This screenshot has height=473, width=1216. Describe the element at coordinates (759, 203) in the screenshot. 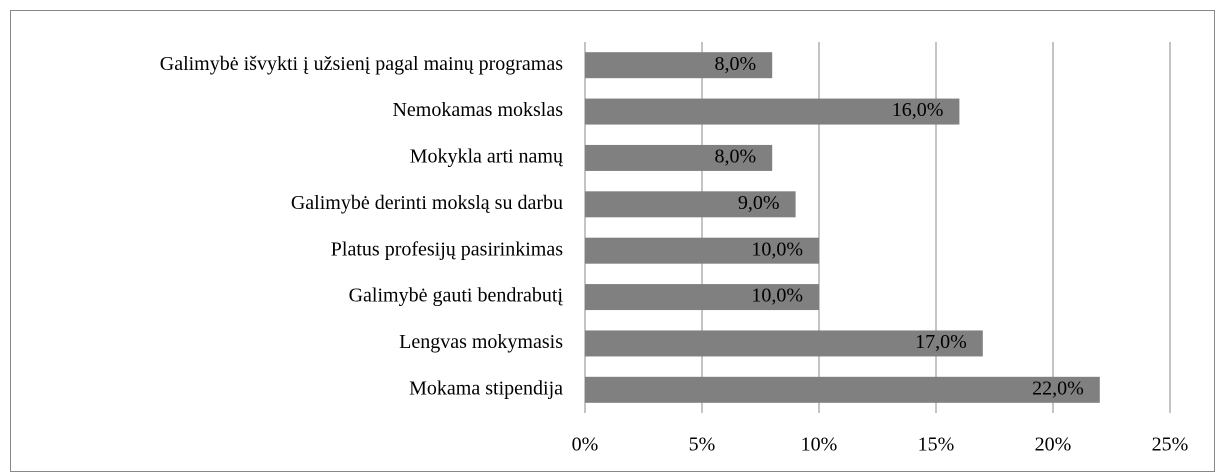

I see `value-label: 9,0%` at that location.